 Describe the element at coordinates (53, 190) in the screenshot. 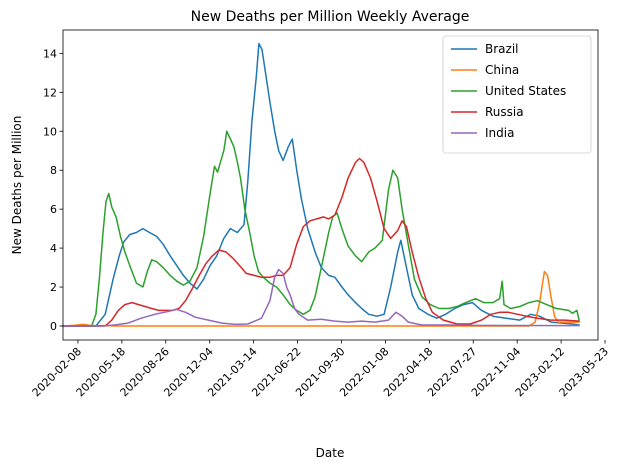

I see `y-axis: 0 2 4 6 8 10 12 14` at that location.